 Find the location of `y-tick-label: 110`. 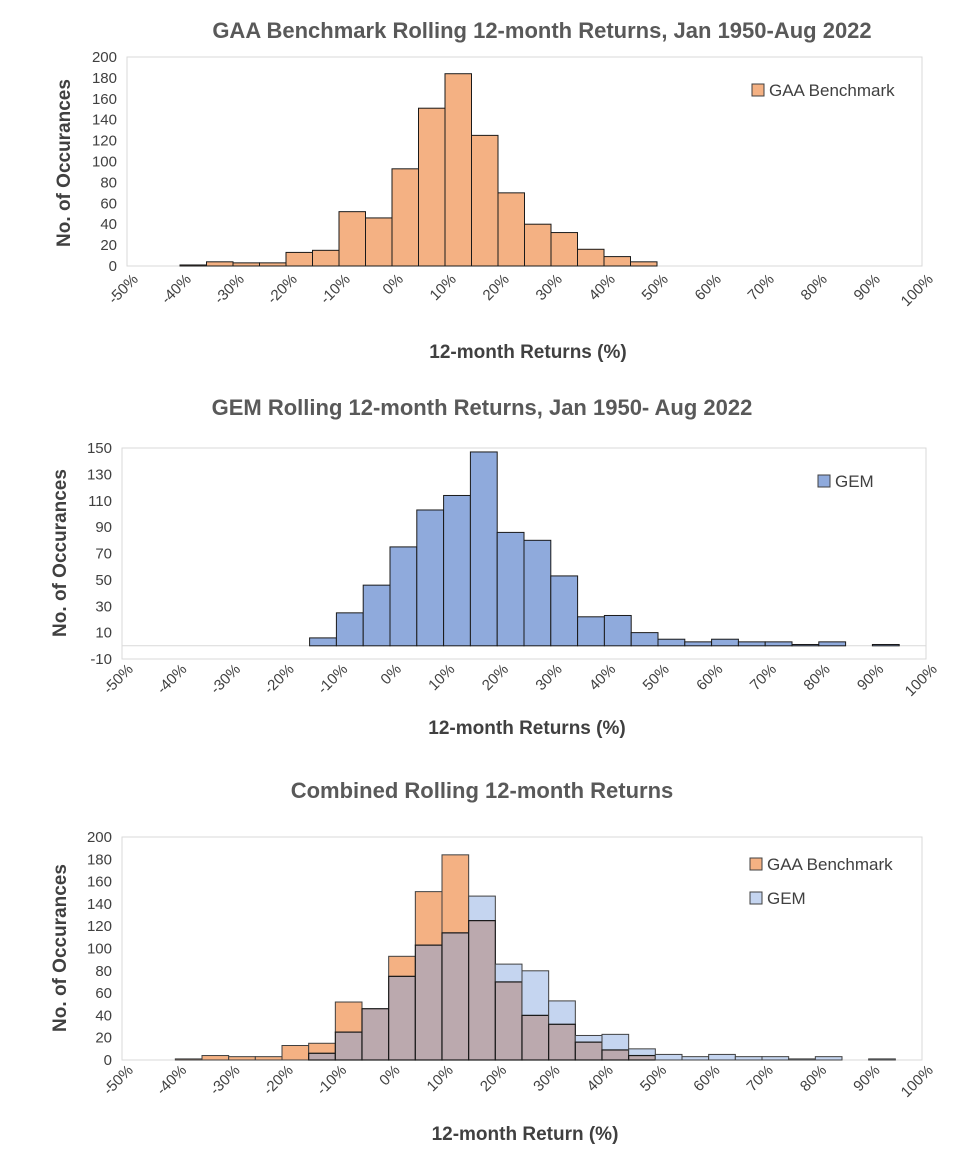

y-tick-label: 110 is located at coordinates (100, 501).